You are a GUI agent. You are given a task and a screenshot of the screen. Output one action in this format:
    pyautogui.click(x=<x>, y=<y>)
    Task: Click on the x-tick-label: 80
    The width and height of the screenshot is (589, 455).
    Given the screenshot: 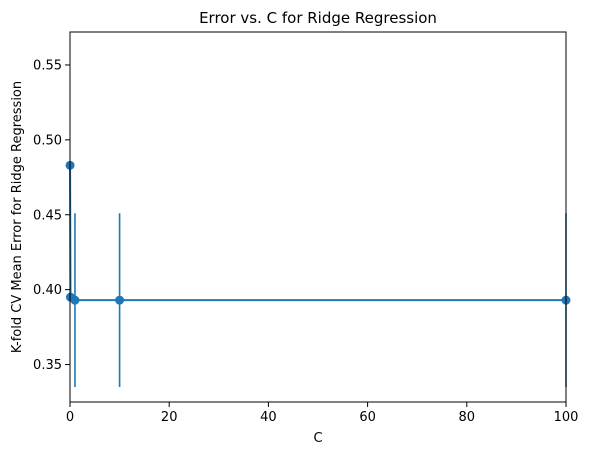 What is the action you would take?
    pyautogui.click(x=467, y=417)
    